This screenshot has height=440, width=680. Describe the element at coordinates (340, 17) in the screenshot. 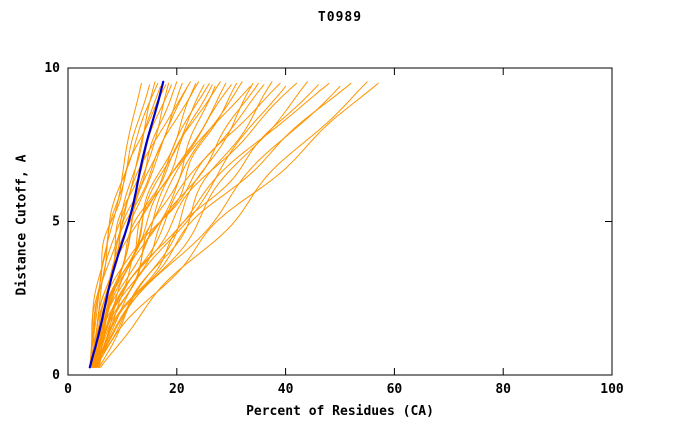

I see `chart-title: T0989` at that location.